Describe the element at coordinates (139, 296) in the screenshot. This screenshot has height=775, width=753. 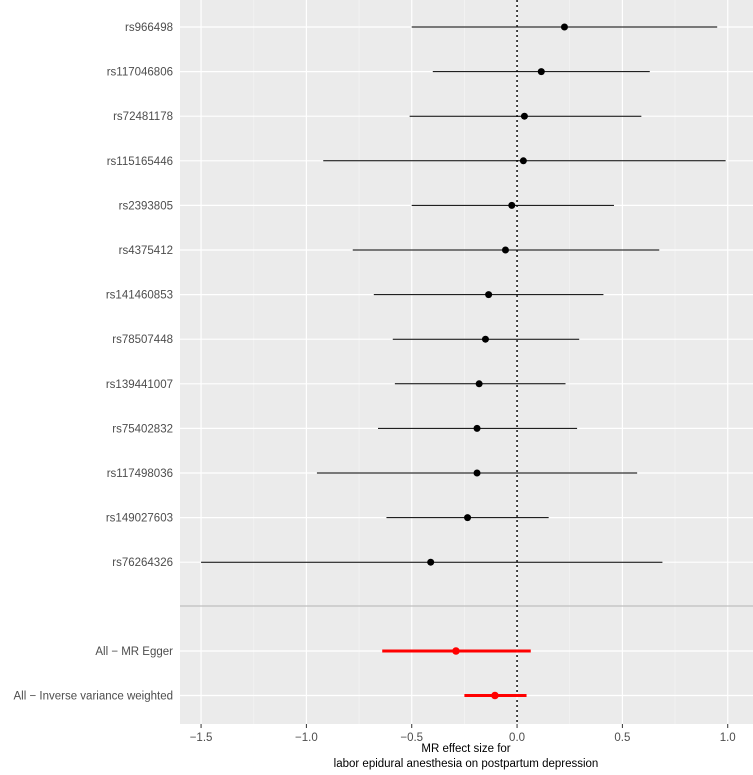
I see `snp-label: rs141460853` at that location.